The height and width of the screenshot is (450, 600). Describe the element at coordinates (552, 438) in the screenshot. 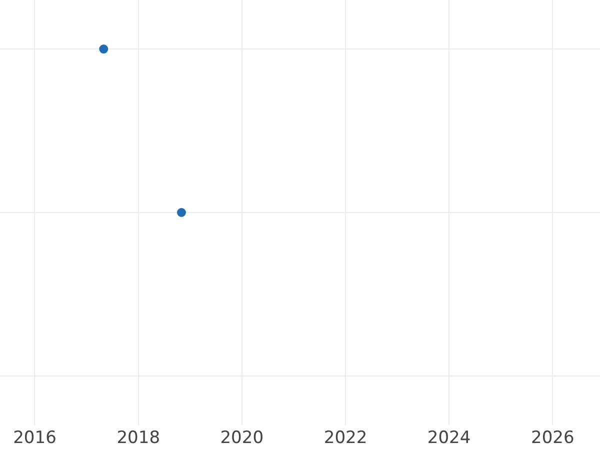

I see `x-tick-label: 2026` at that location.